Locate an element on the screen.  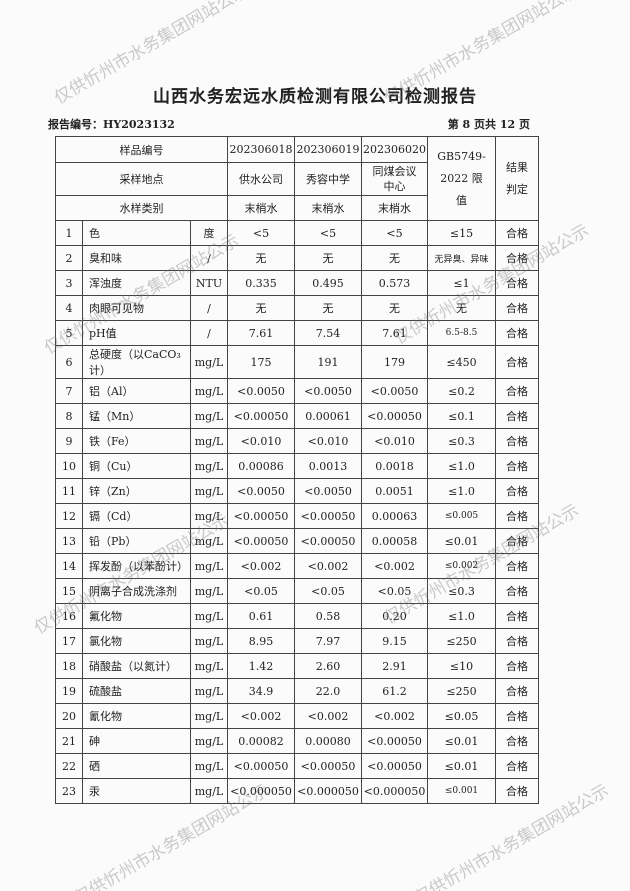
table-row: 2 臭和味 / 无无无无异臭、异味 合格 is located at coordinates (297, 258).